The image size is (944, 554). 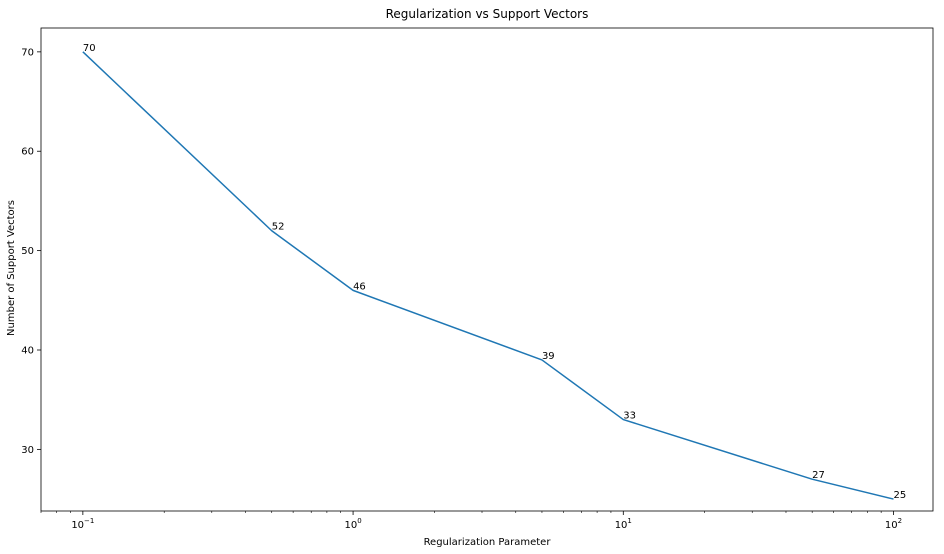 I want to click on x-axis-label: Regularization Parameter, so click(x=488, y=542).